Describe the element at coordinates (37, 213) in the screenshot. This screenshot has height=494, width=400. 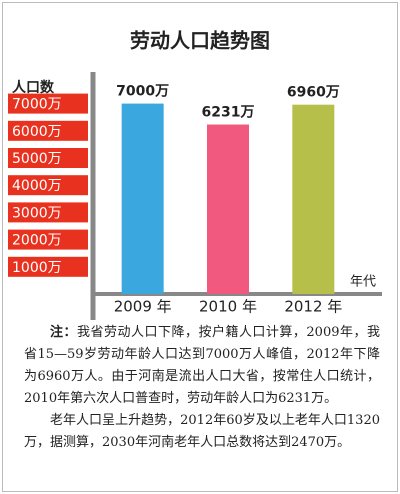
I see `y-tick-label: 3000万` at that location.